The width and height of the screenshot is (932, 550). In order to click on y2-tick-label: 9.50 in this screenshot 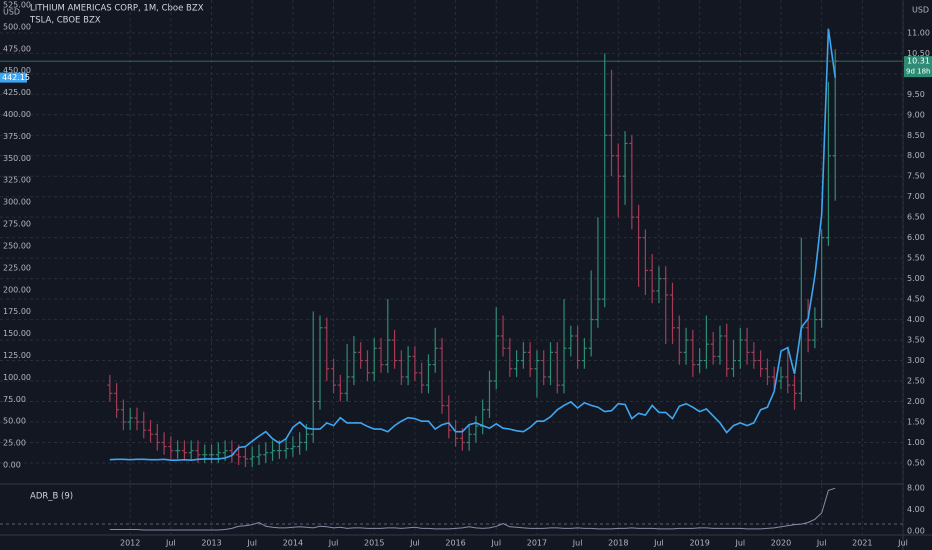, I will do `click(916, 94)`.